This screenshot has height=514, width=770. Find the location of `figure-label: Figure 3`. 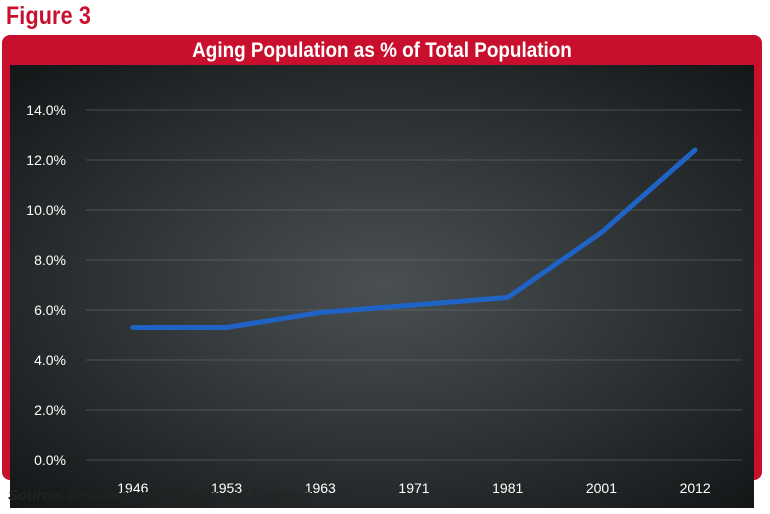

figure-label: Figure 3 is located at coordinates (49, 16).